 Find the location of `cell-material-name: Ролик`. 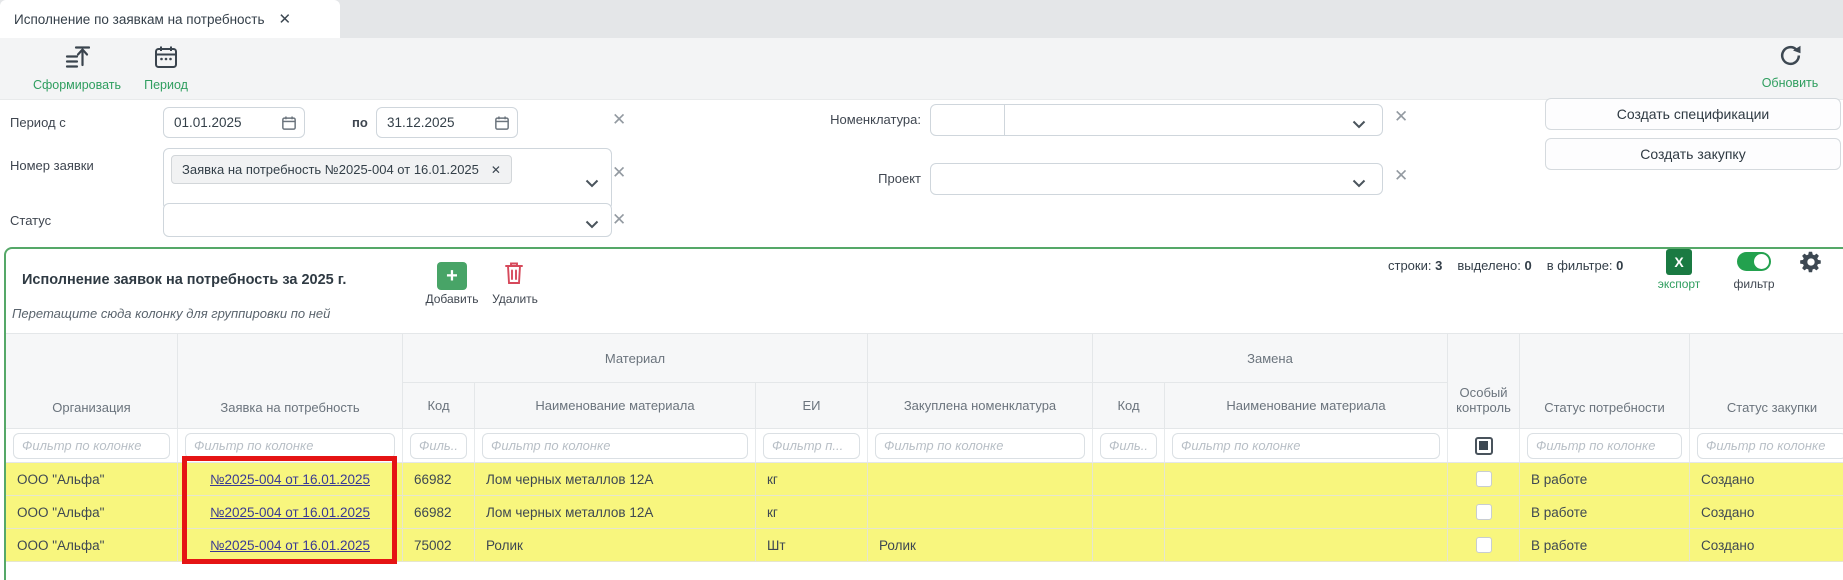

cell-material-name: Ролик is located at coordinates (615, 545).